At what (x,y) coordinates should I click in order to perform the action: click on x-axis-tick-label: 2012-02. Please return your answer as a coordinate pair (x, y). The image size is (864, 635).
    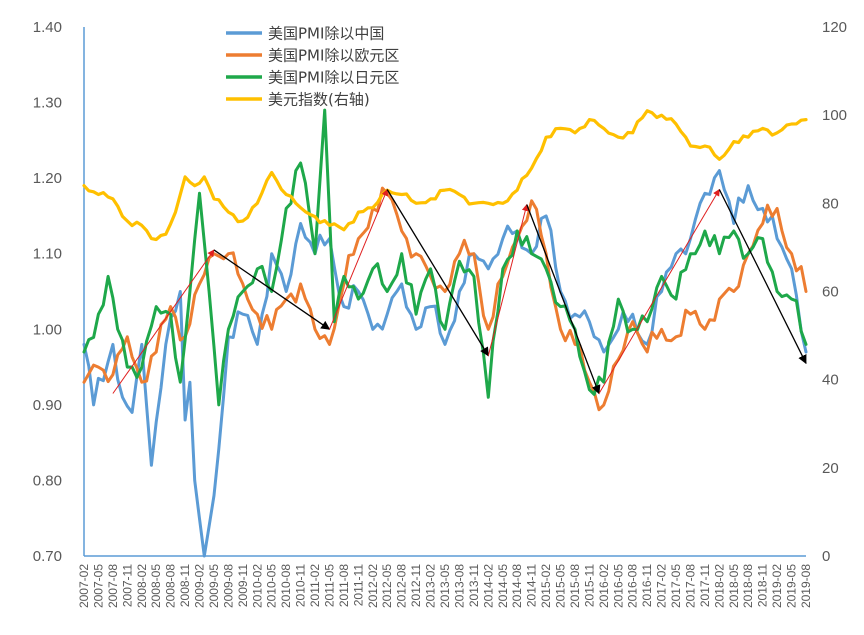
    Looking at the image, I should click on (373, 586).